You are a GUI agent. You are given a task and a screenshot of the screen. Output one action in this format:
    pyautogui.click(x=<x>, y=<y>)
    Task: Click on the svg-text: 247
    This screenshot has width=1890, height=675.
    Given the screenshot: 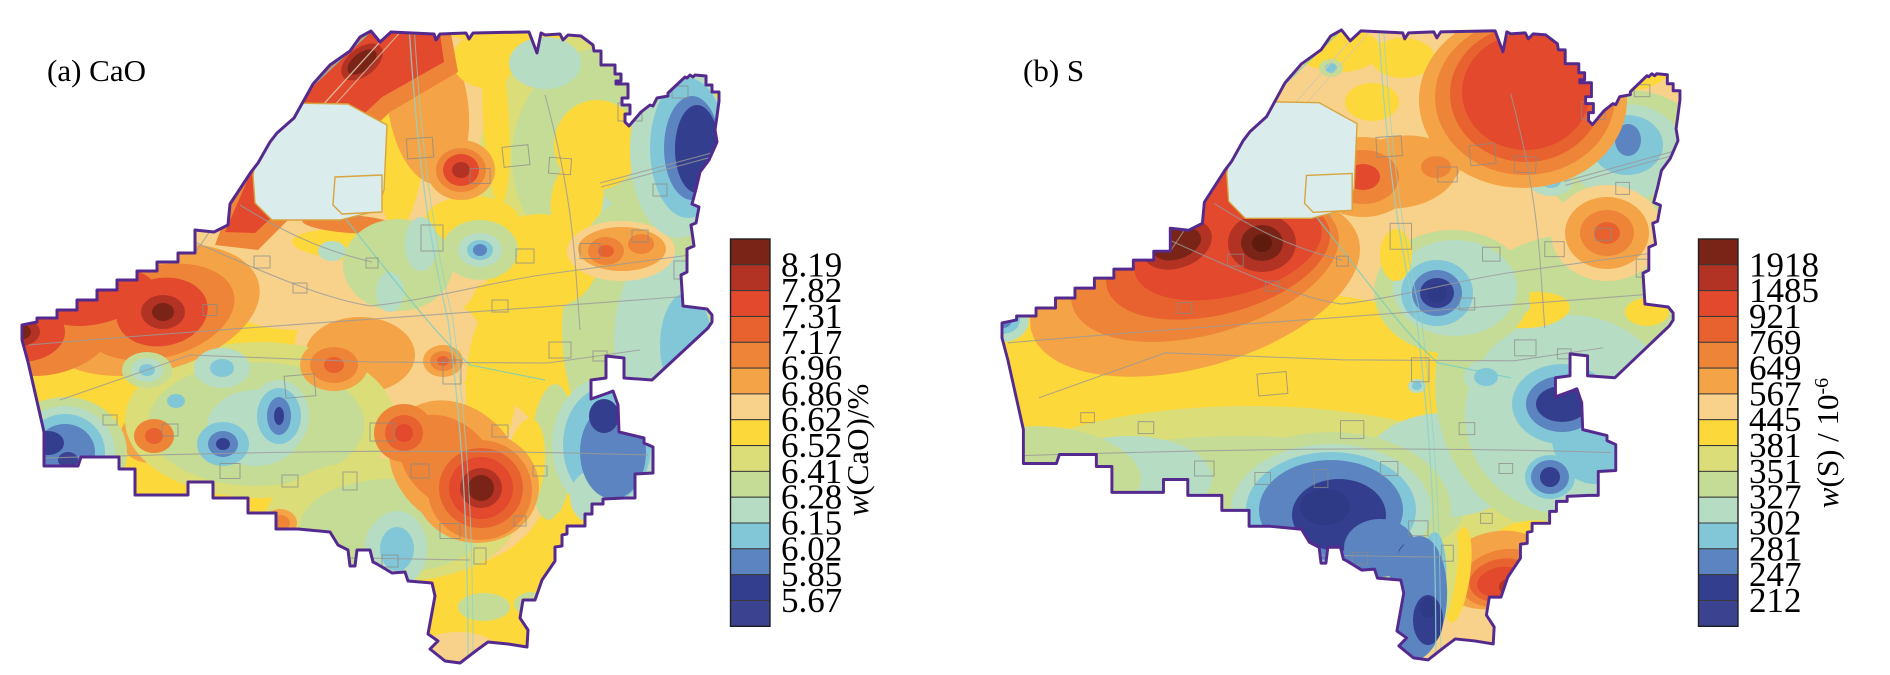 What is the action you would take?
    pyautogui.click(x=1775, y=574)
    